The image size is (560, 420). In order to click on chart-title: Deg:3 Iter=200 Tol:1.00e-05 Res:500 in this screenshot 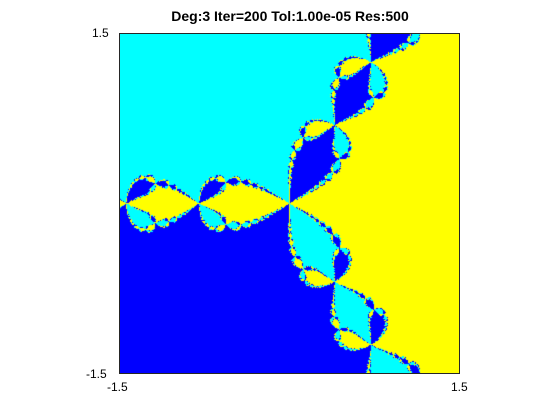, I will do `click(290, 16)`.